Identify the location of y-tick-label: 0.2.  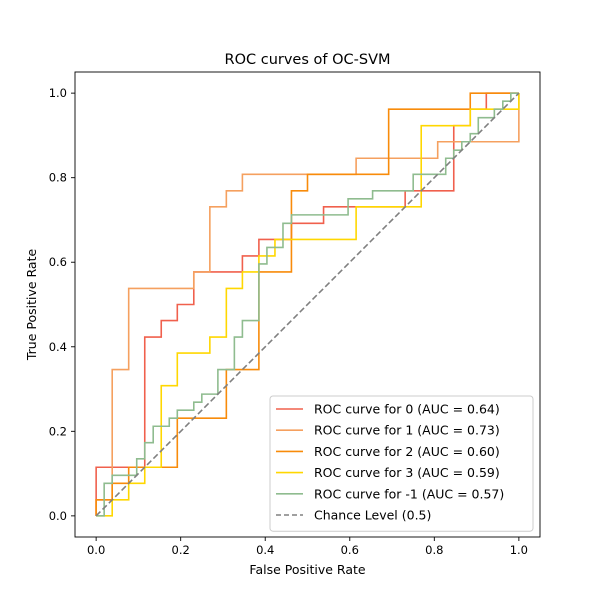
(58, 431).